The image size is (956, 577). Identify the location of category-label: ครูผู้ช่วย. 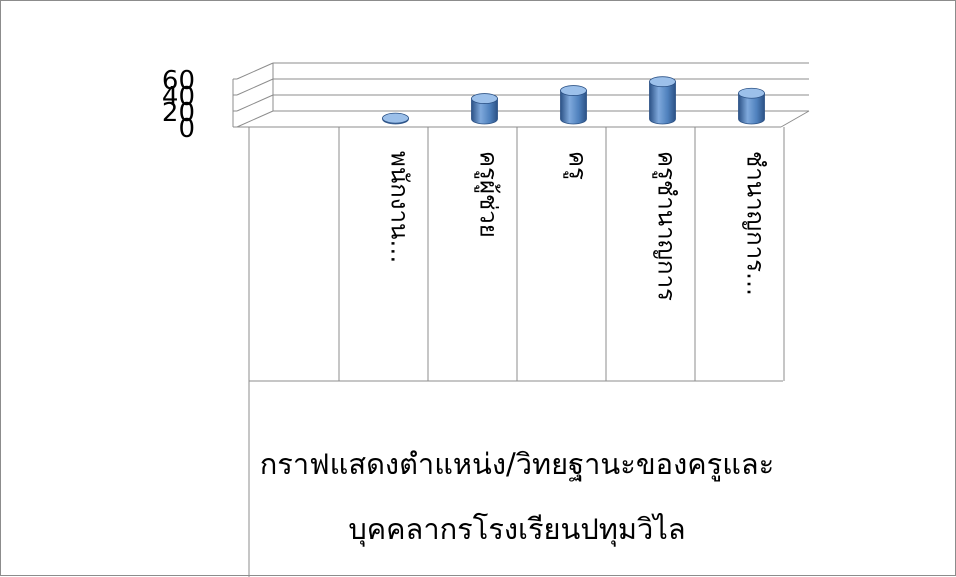
(488, 194).